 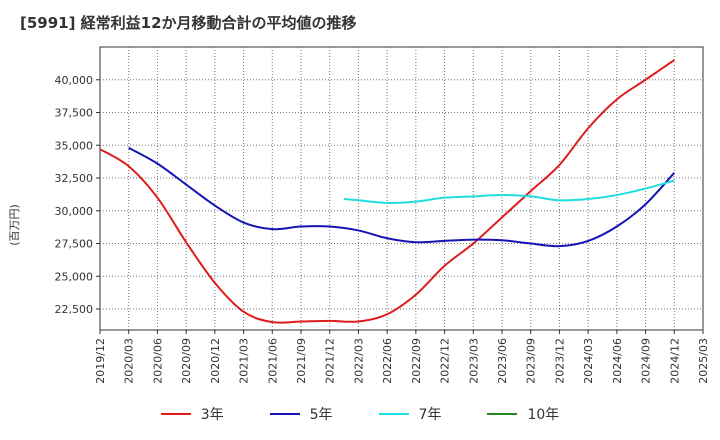 I want to click on x-tick-label: 2022/09, so click(x=416, y=361).